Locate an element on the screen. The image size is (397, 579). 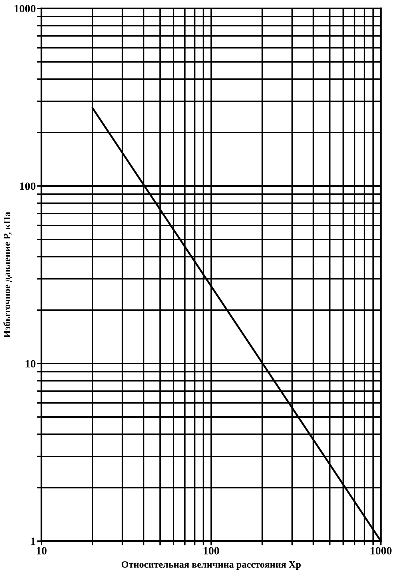
y-tick-label: 100 is located at coordinates (28, 186).